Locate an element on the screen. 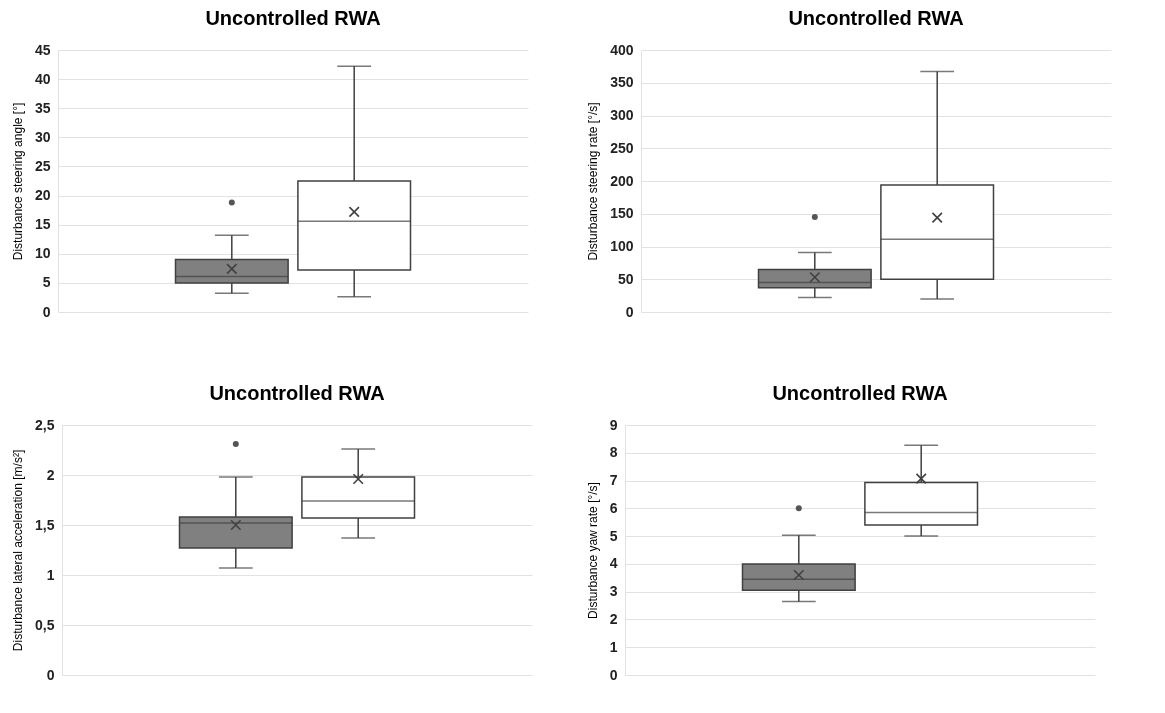 The height and width of the screenshot is (713, 1165). y-tick-label: 350 is located at coordinates (622, 82).